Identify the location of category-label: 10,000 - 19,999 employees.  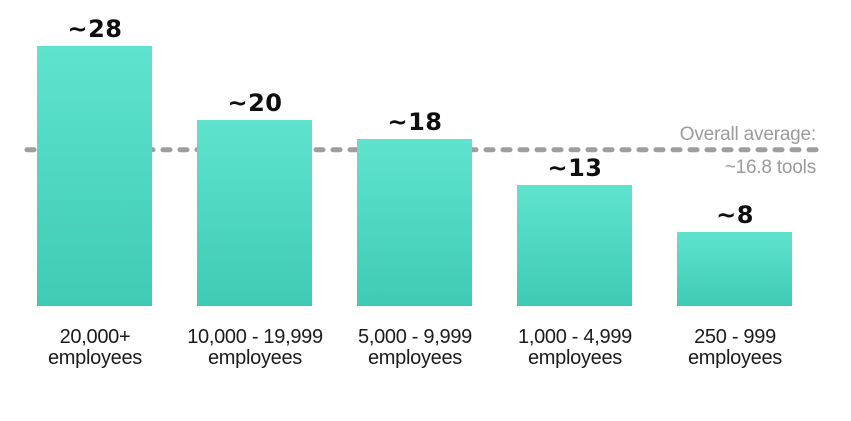
(255, 348).